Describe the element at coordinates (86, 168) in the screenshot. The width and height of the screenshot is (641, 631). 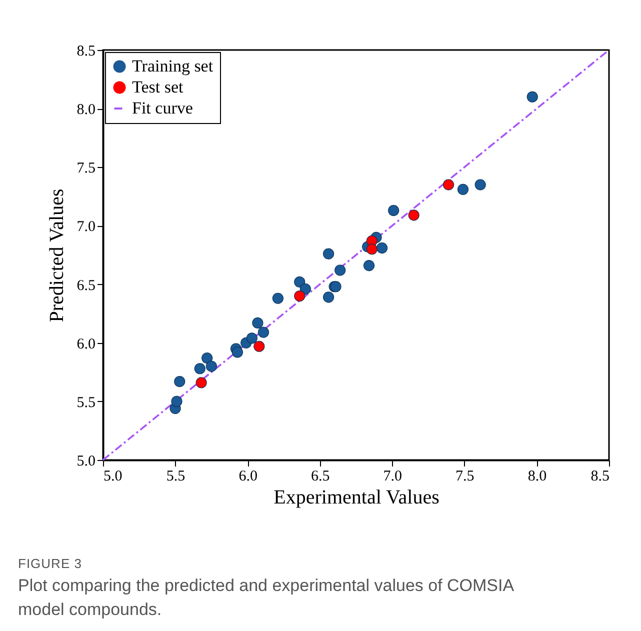
I see `y-tick-label: 7.5` at that location.